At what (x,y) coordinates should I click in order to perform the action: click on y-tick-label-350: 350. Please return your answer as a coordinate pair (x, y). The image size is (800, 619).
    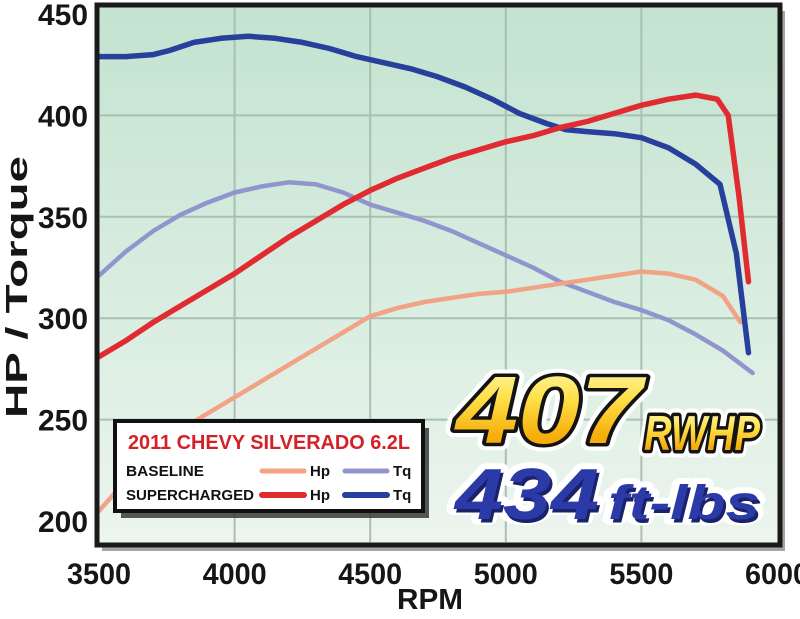
    Looking at the image, I should click on (63, 218).